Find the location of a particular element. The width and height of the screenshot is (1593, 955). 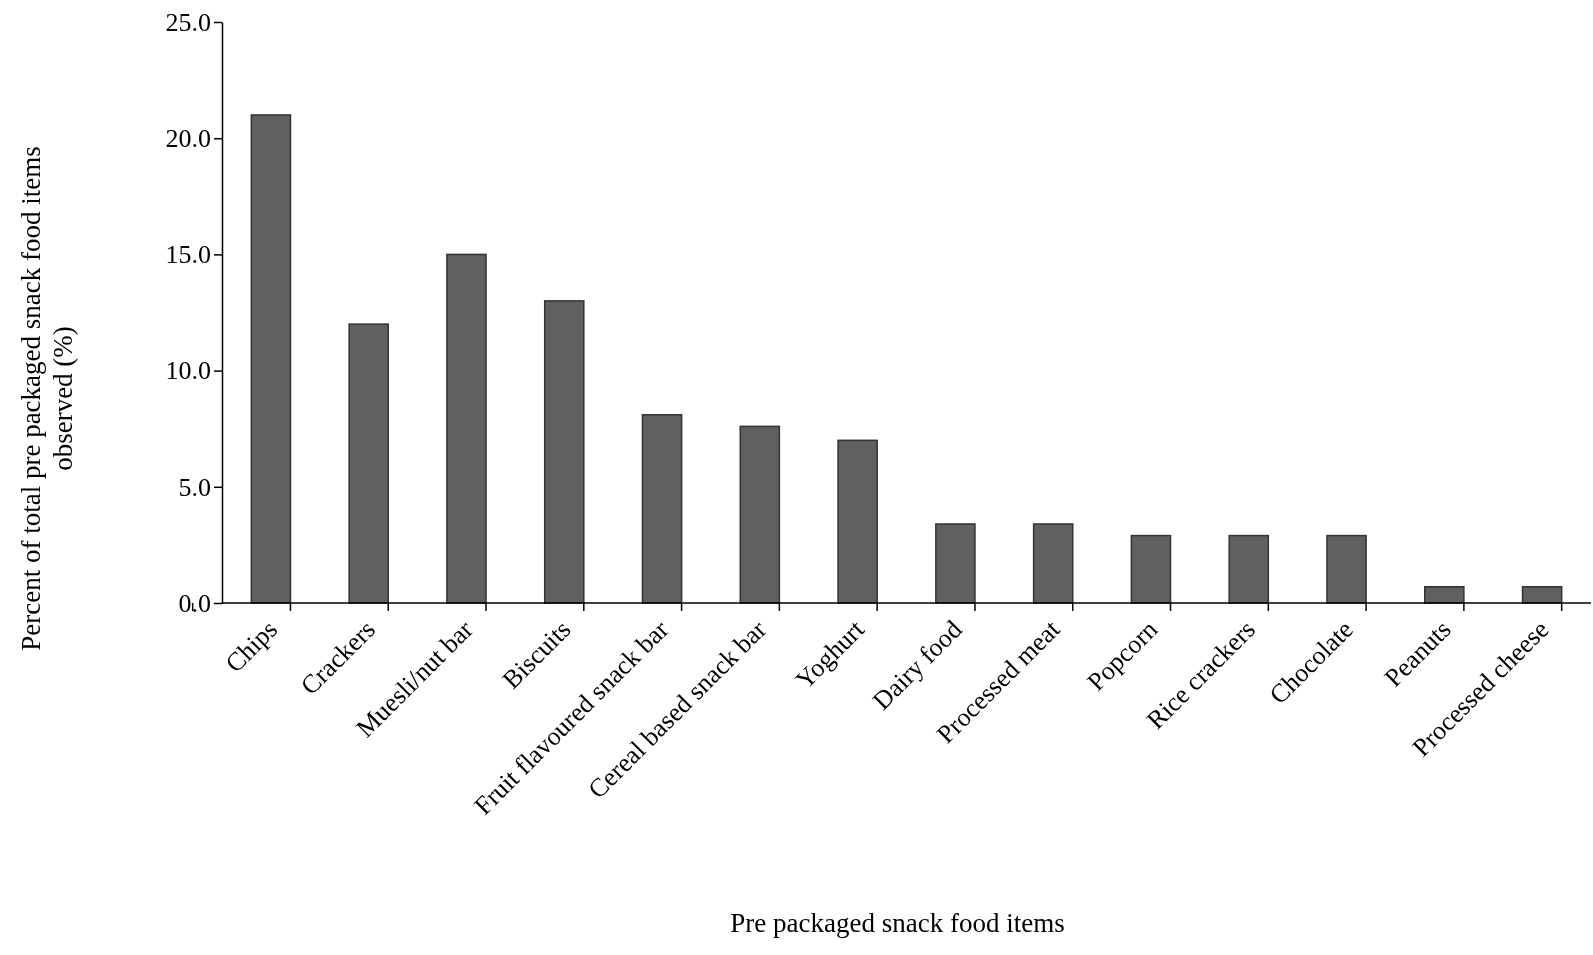

y-tick-label: 0.0 is located at coordinates (194, 603).